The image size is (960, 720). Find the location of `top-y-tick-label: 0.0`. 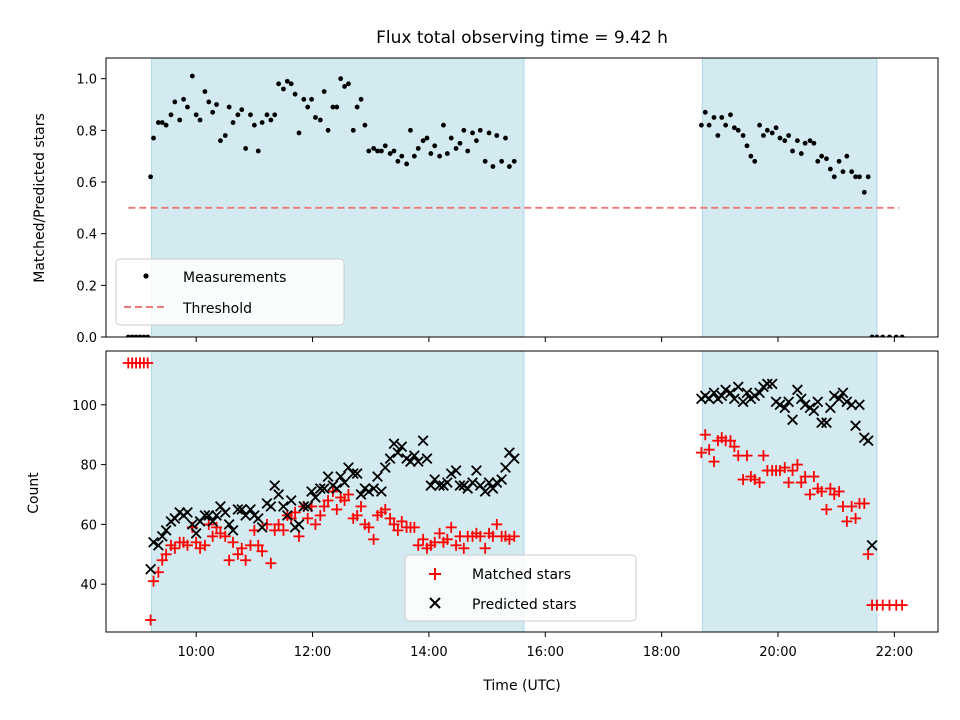

top-y-tick-label: 0.0 is located at coordinates (86, 338).